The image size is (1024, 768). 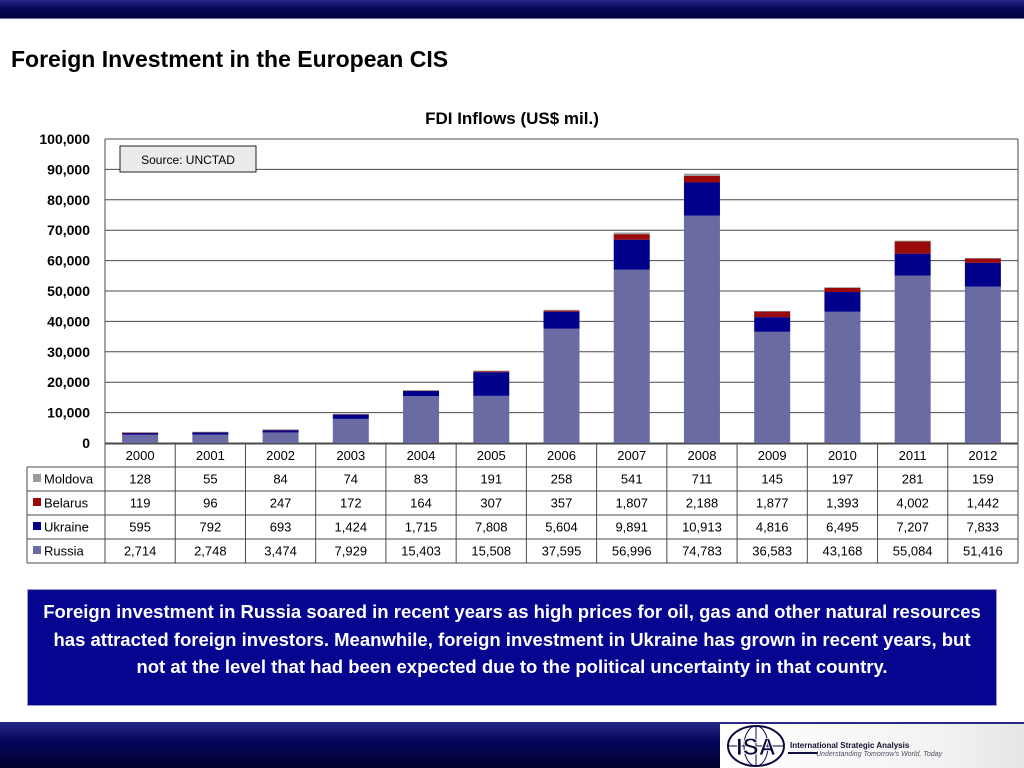 What do you see at coordinates (632, 479) in the screenshot?
I see `table-cell: 541` at bounding box center [632, 479].